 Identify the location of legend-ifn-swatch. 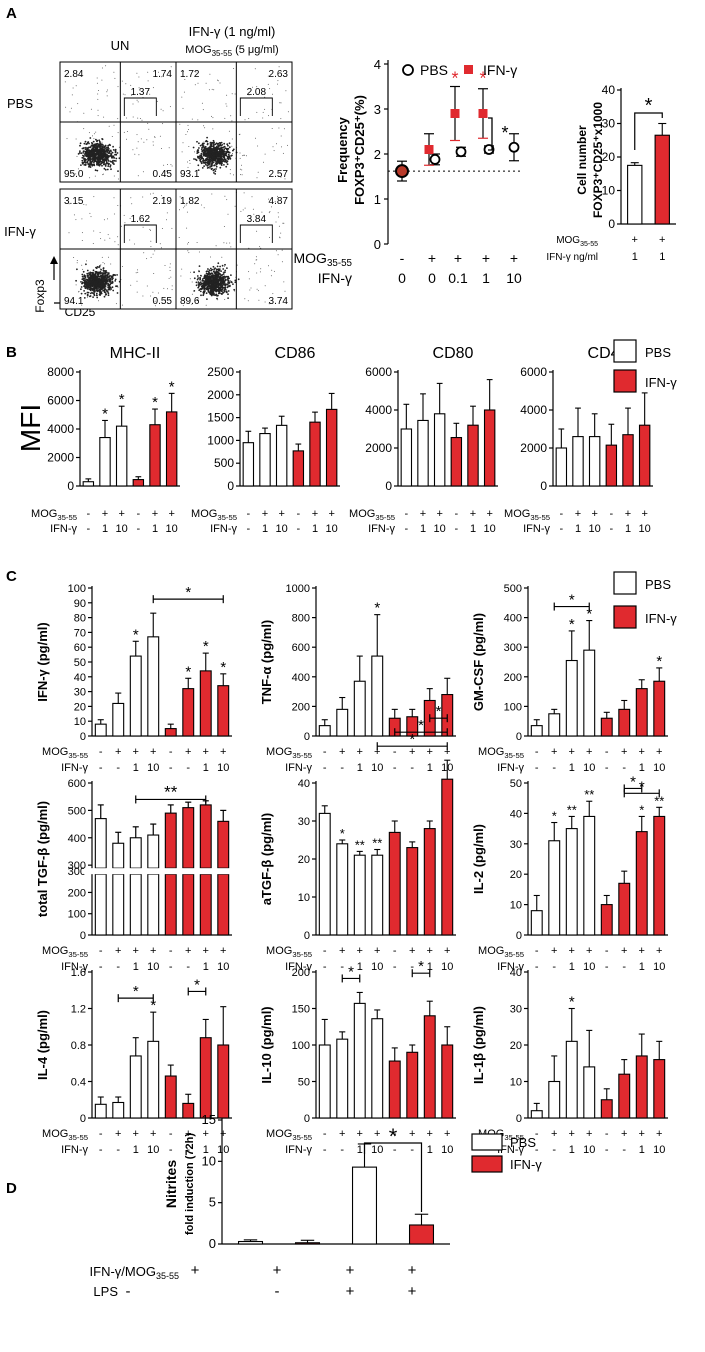
(625, 381).